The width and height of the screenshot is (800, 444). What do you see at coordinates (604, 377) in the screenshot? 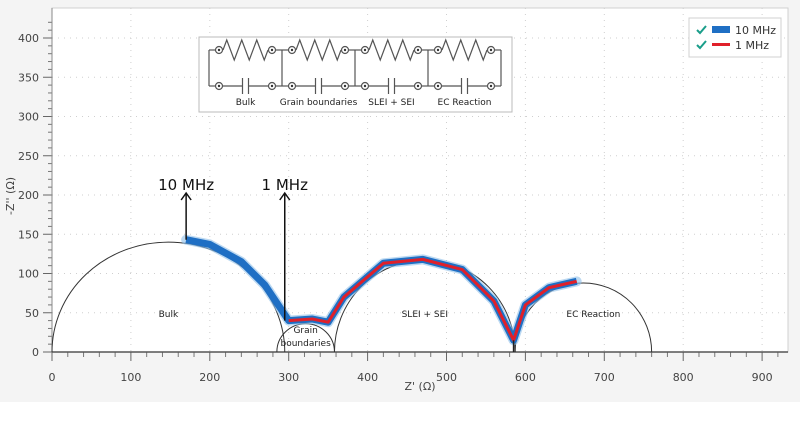
I see `x-tick-label: 700` at bounding box center [604, 377].